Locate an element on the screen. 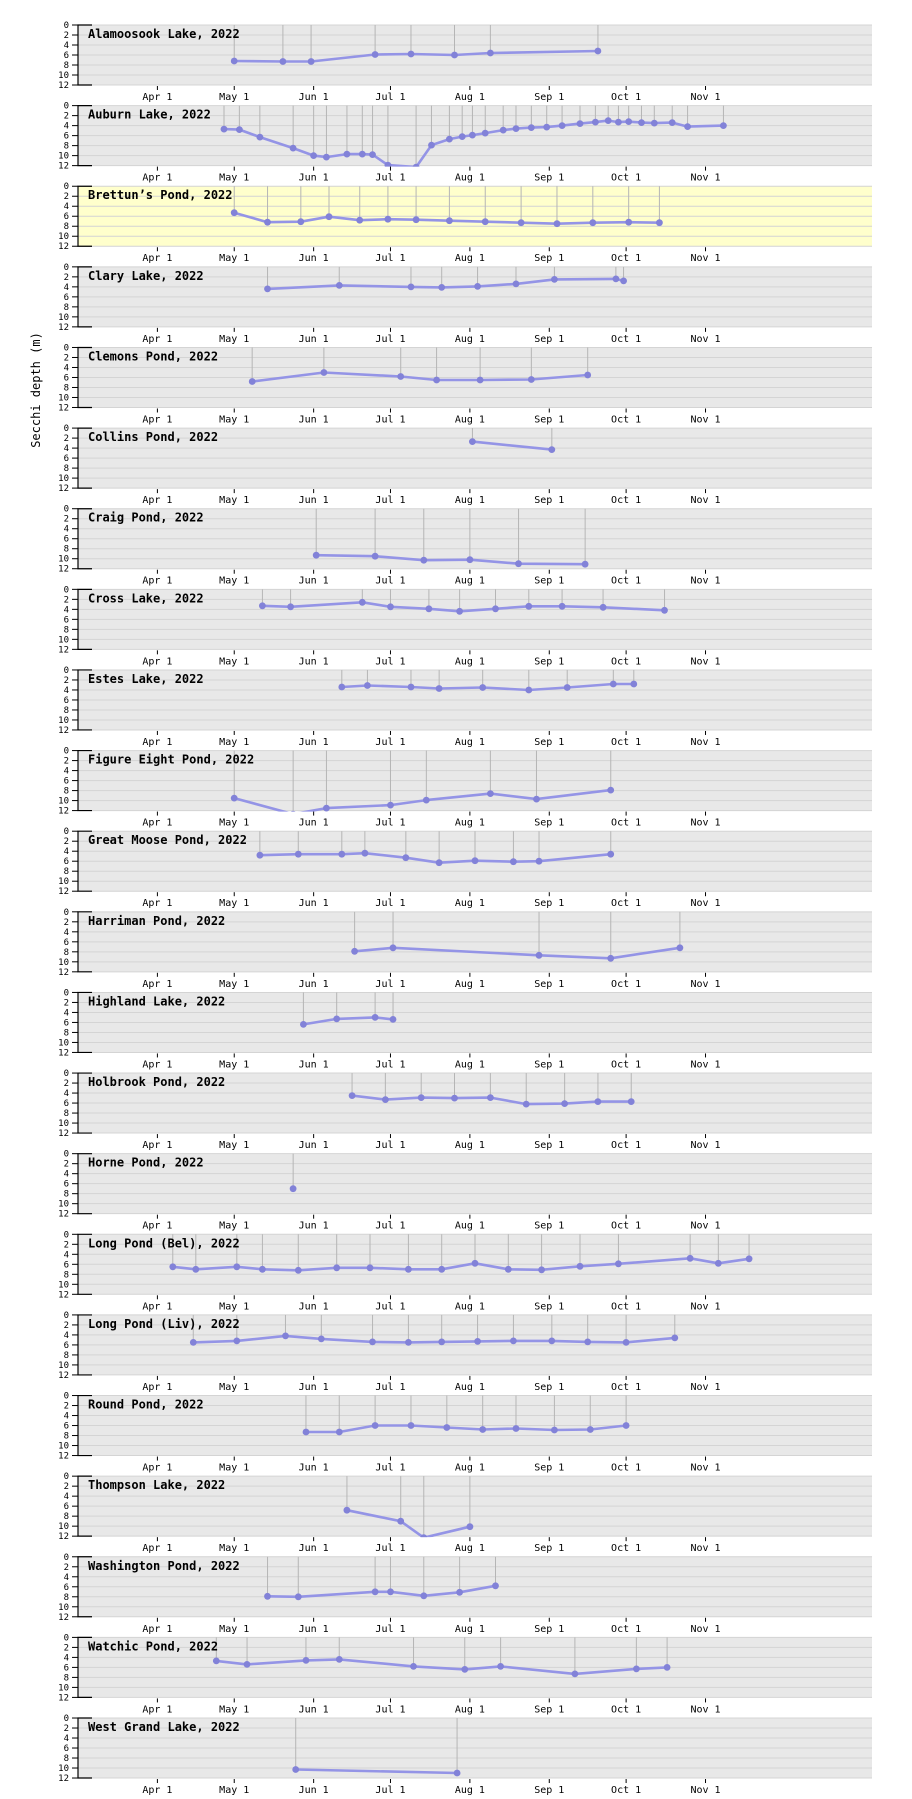  x-tick-label: Sep 1 is located at coordinates (549, 419).